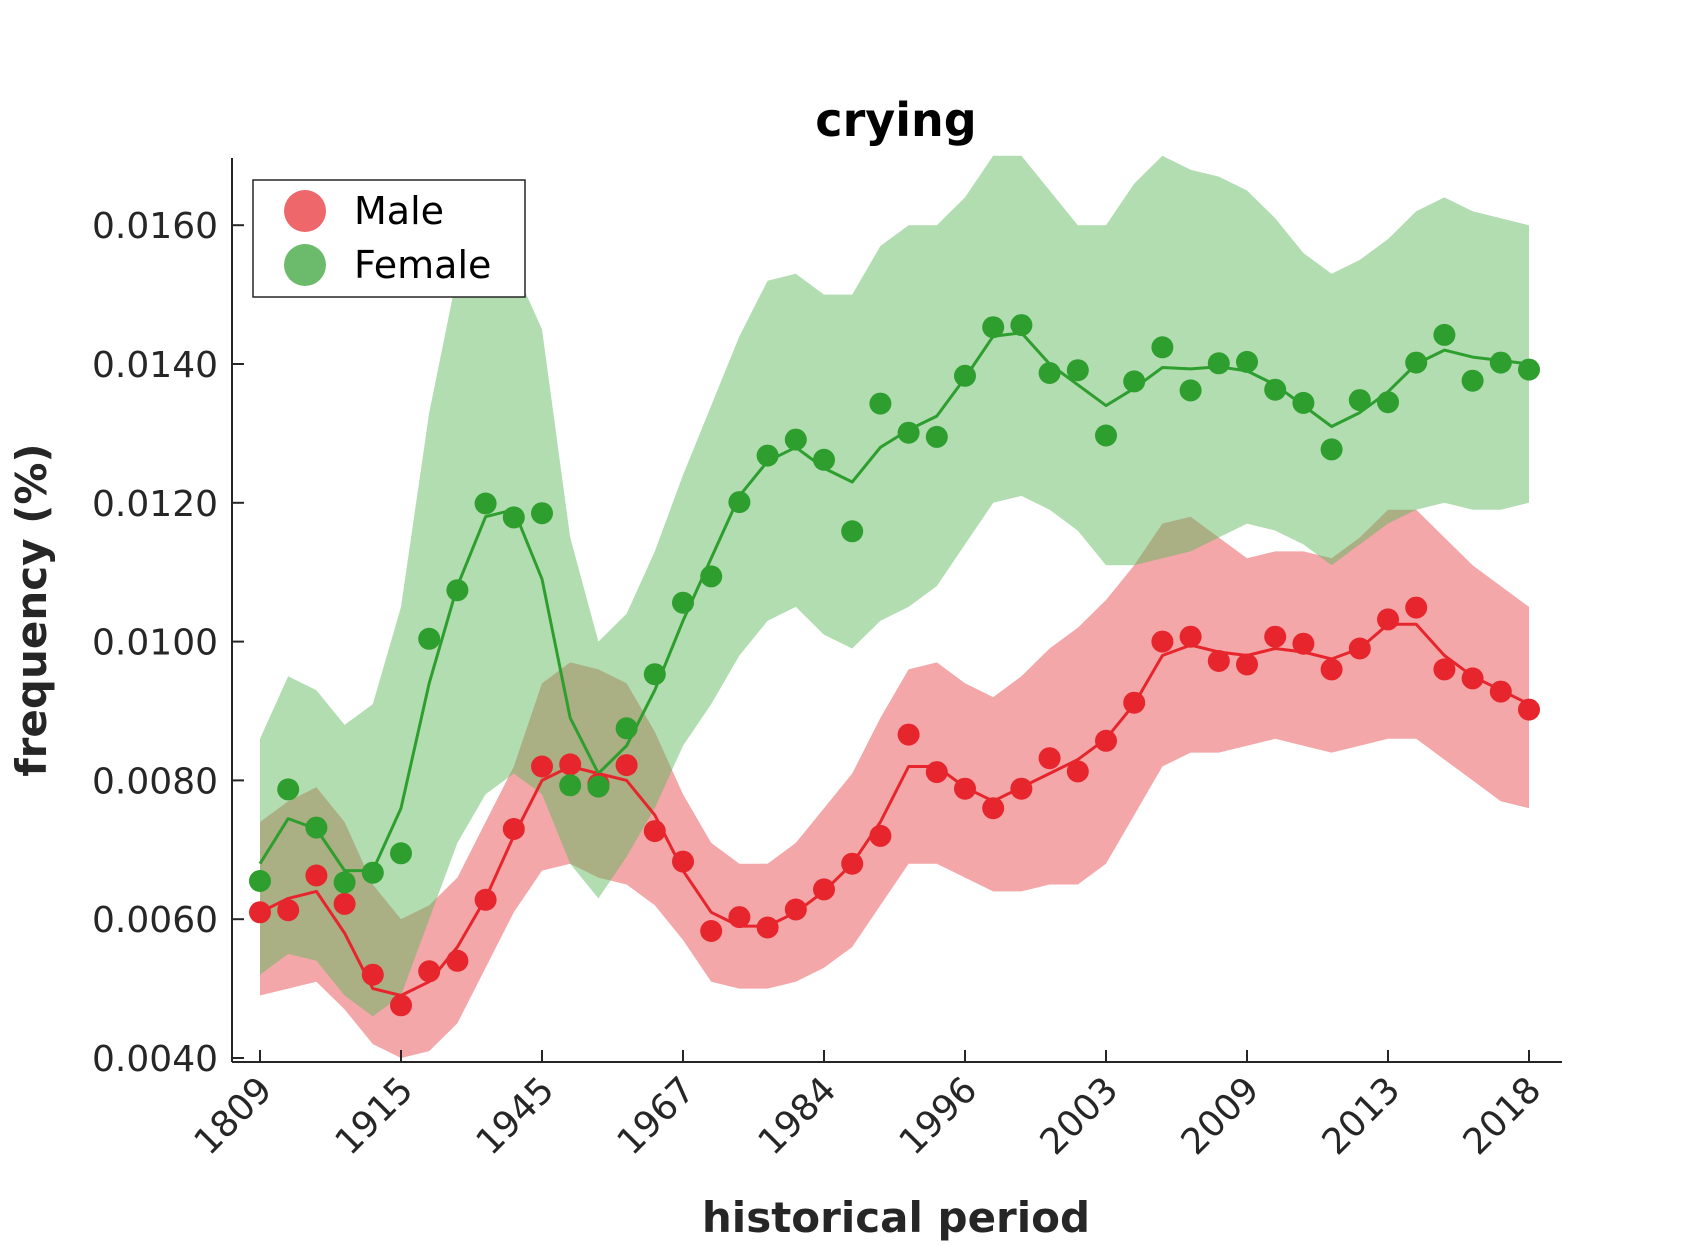 The height and width of the screenshot is (1246, 1700). Describe the element at coordinates (798, 1116) in the screenshot. I see `x-tick-label: 1984` at that location.